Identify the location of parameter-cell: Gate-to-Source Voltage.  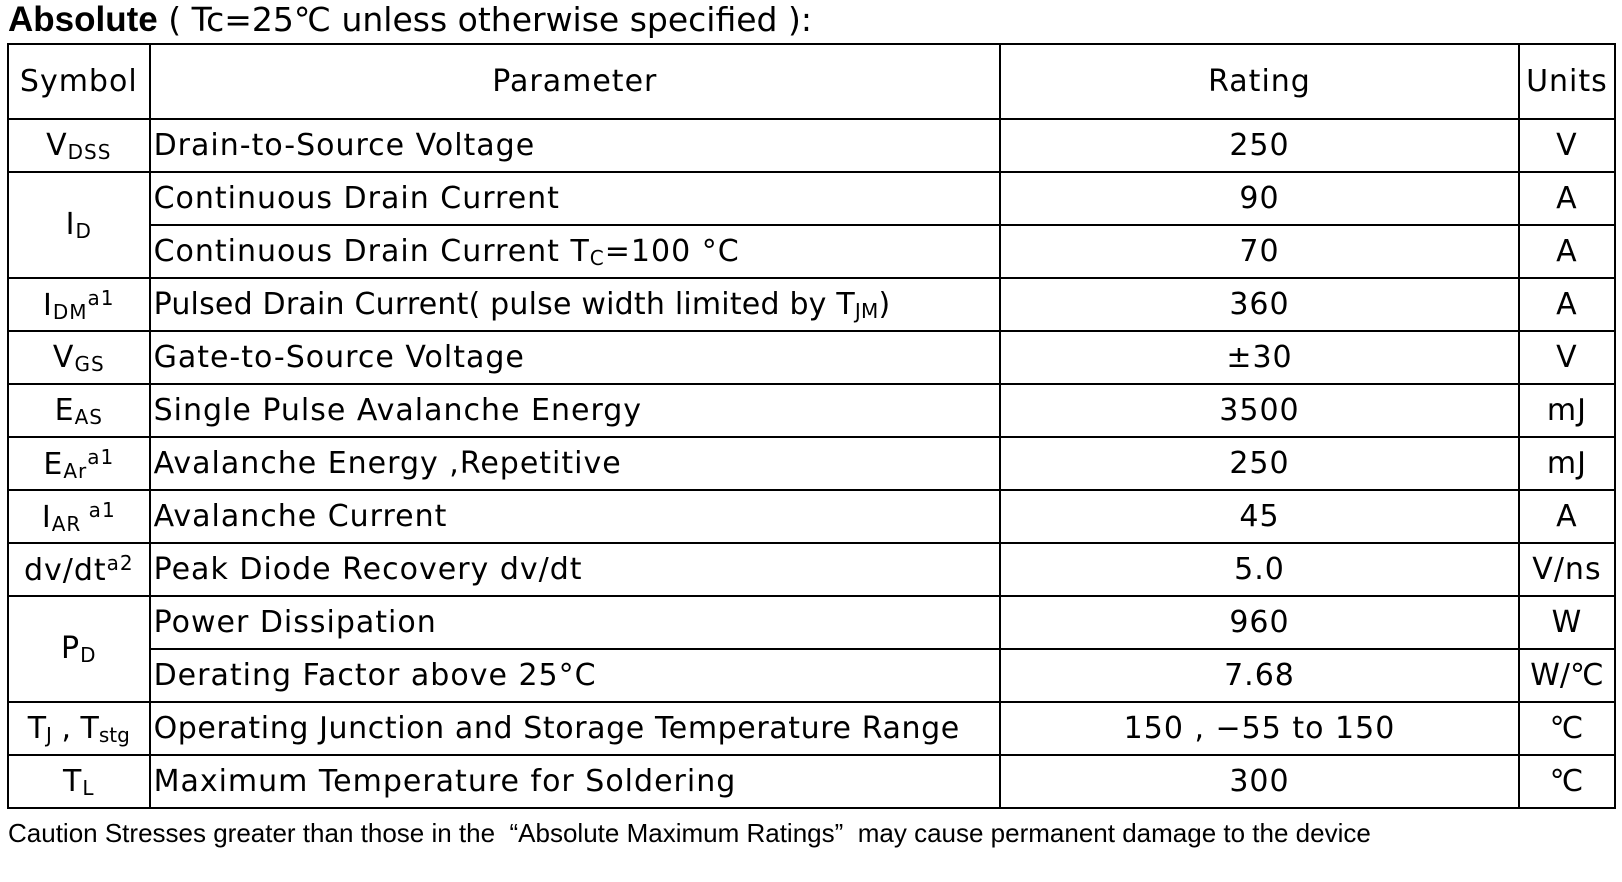
(575, 357).